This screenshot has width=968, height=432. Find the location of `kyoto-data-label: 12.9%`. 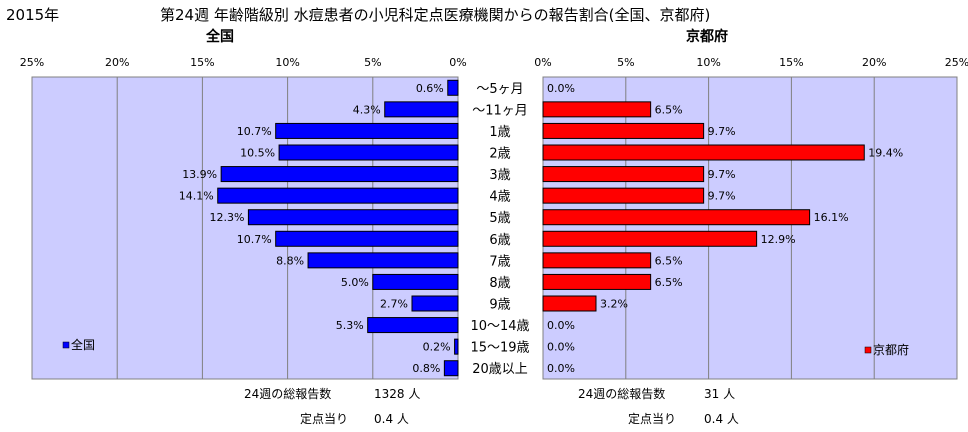

kyoto-data-label: 12.9% is located at coordinates (778, 239).